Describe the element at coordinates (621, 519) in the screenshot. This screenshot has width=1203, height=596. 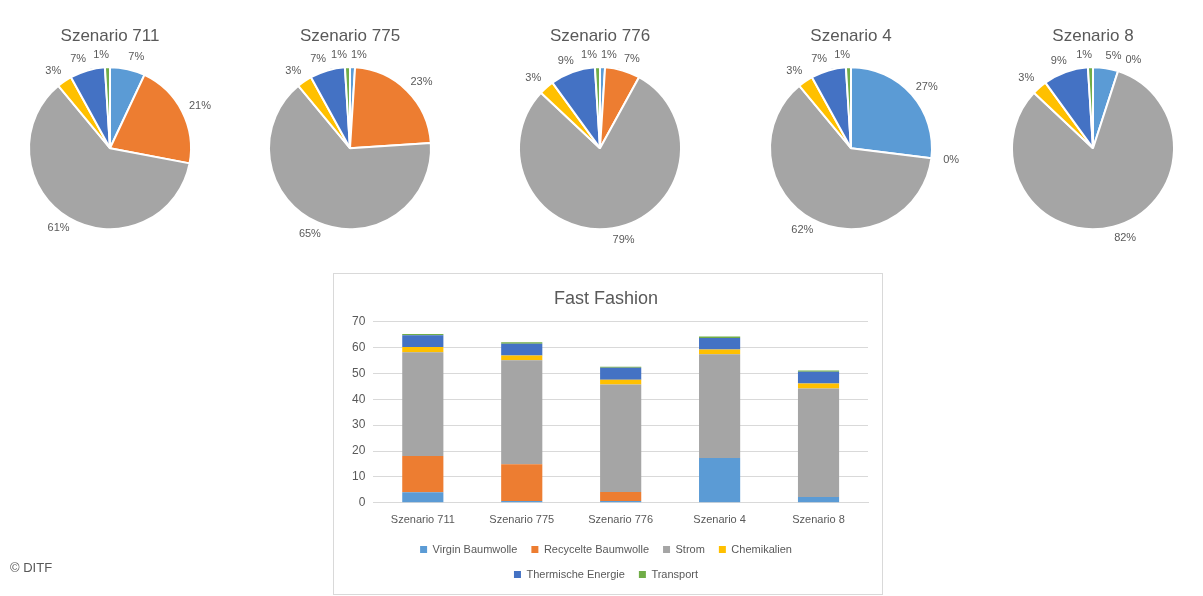
I see `x-tick-label: Szenario 776` at that location.